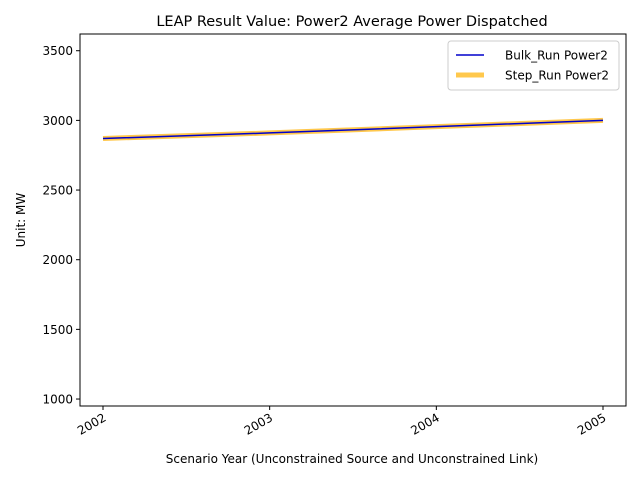 This screenshot has width=640, height=480. I want to click on series-layer, so click(353, 129).